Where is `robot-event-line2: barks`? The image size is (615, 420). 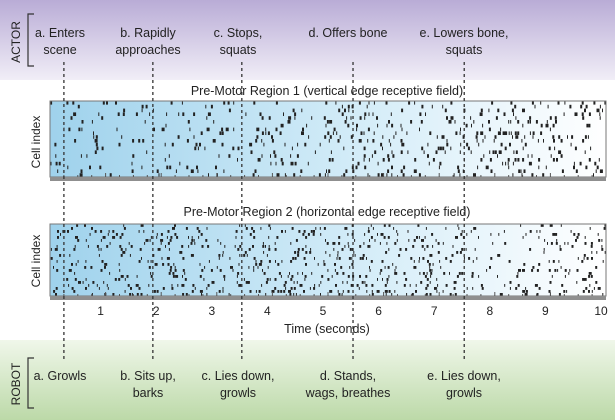
robot-event-line2: barks is located at coordinates (148, 393).